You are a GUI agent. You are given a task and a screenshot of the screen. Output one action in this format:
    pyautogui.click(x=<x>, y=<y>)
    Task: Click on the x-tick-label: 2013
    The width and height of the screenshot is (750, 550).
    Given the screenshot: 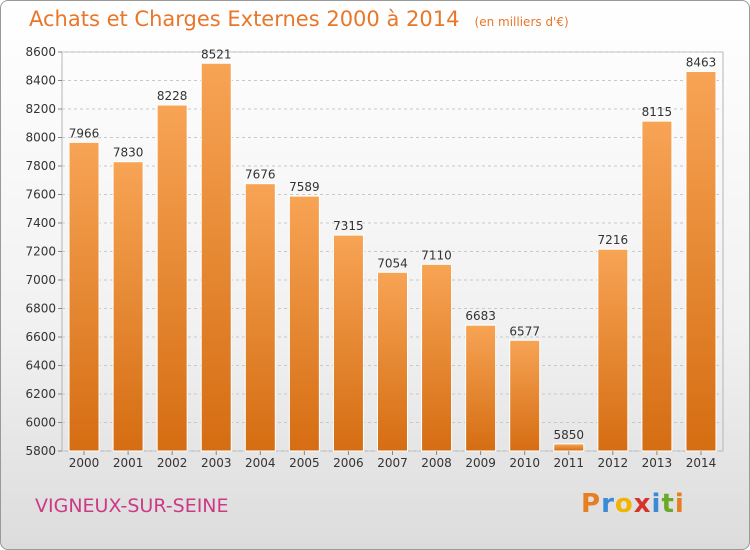 What is the action you would take?
    pyautogui.click(x=657, y=463)
    